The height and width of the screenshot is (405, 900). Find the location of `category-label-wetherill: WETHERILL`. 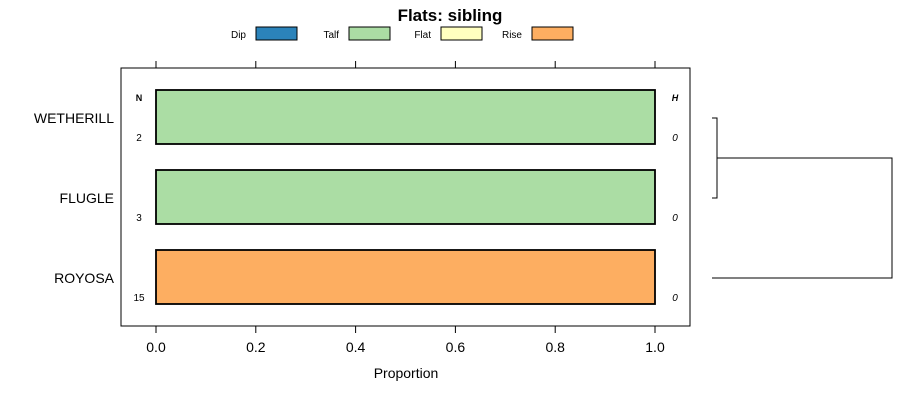

category-label-wetherill: WETHERILL is located at coordinates (74, 118).